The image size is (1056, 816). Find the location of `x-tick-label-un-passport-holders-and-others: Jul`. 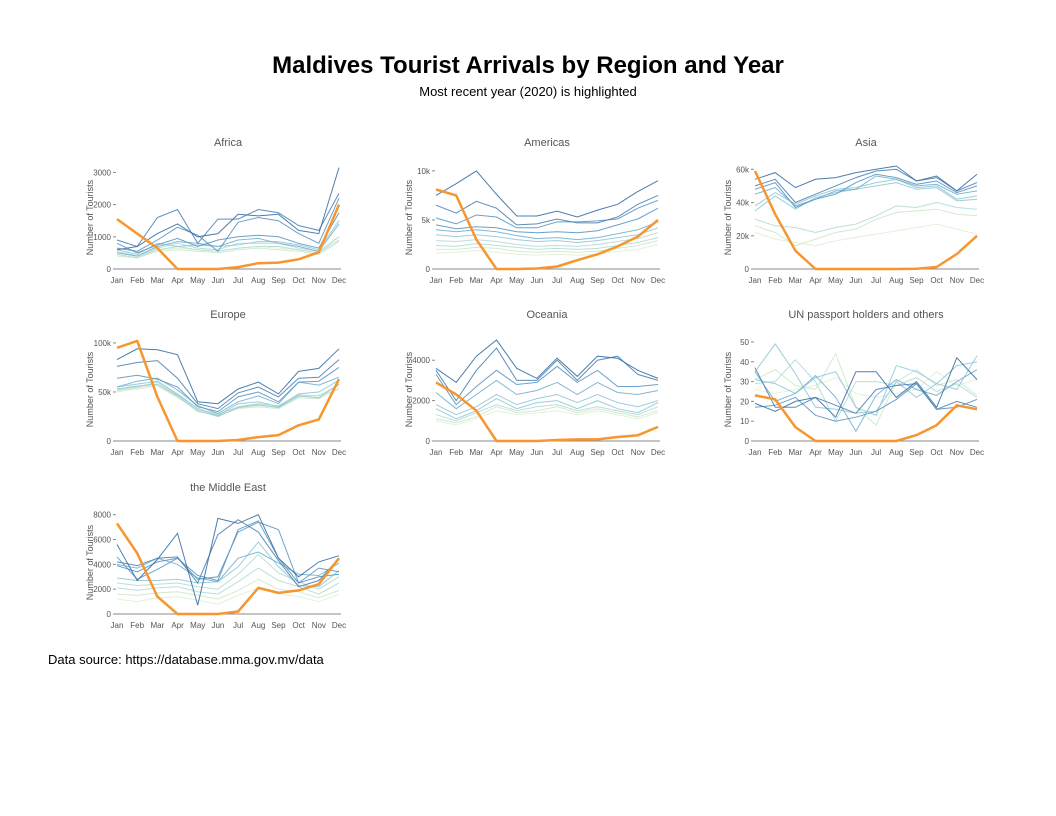

x-tick-label-un-passport-holders-and-others: Jul is located at coordinates (876, 452).